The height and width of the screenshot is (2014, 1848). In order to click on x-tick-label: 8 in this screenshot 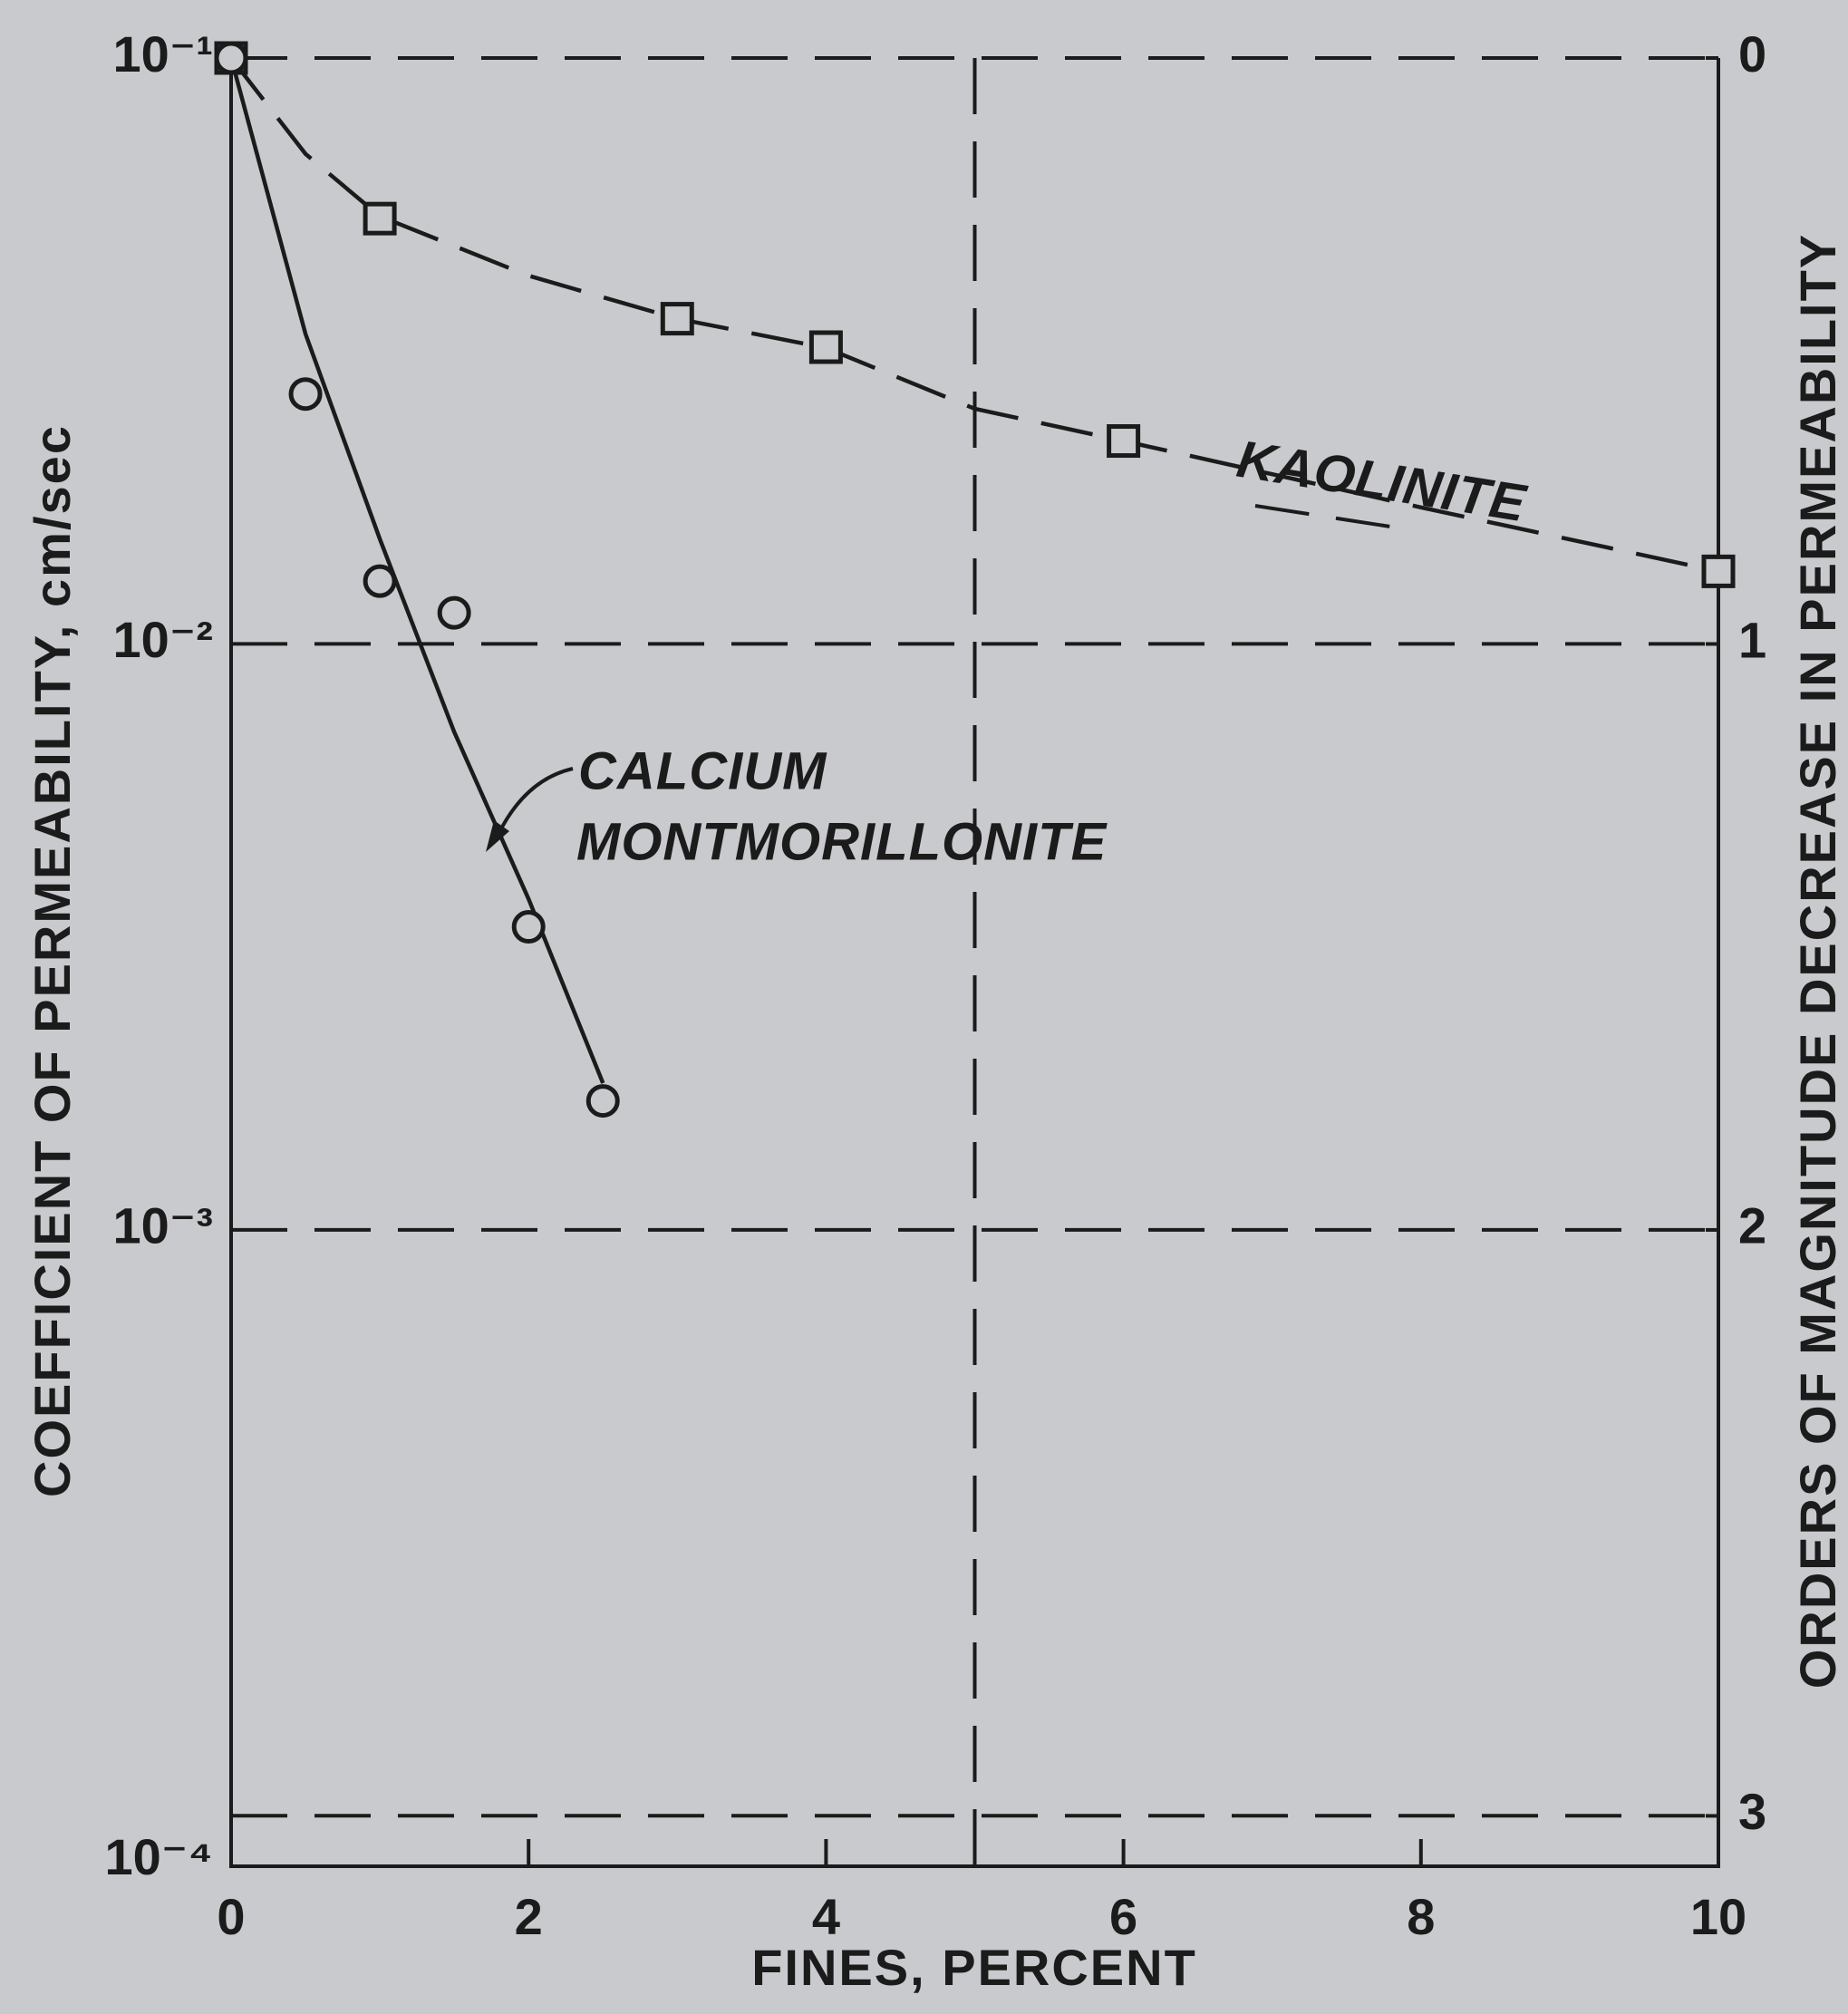, I will do `click(1421, 1917)`.